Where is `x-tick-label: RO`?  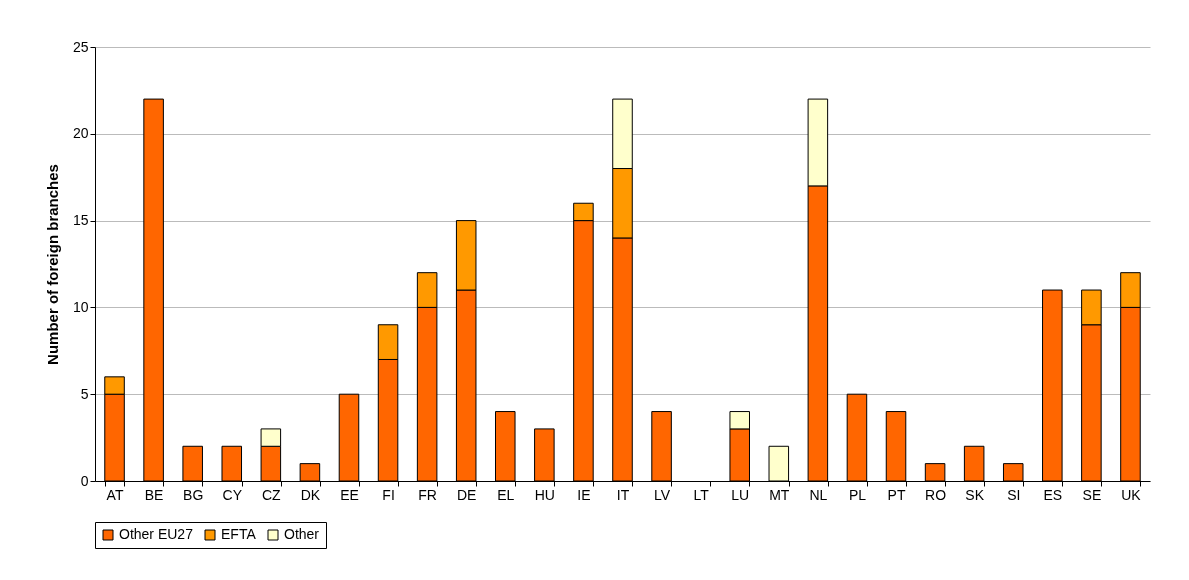
x-tick-label: RO is located at coordinates (936, 494).